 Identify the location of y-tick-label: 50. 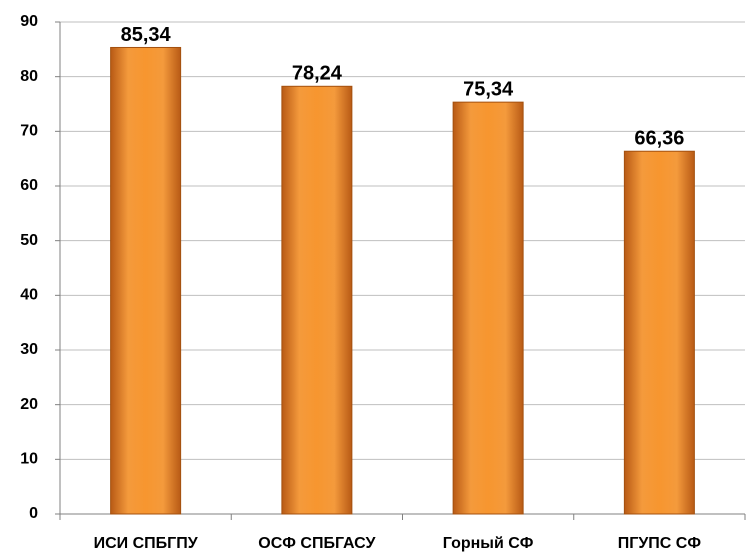
(29, 240).